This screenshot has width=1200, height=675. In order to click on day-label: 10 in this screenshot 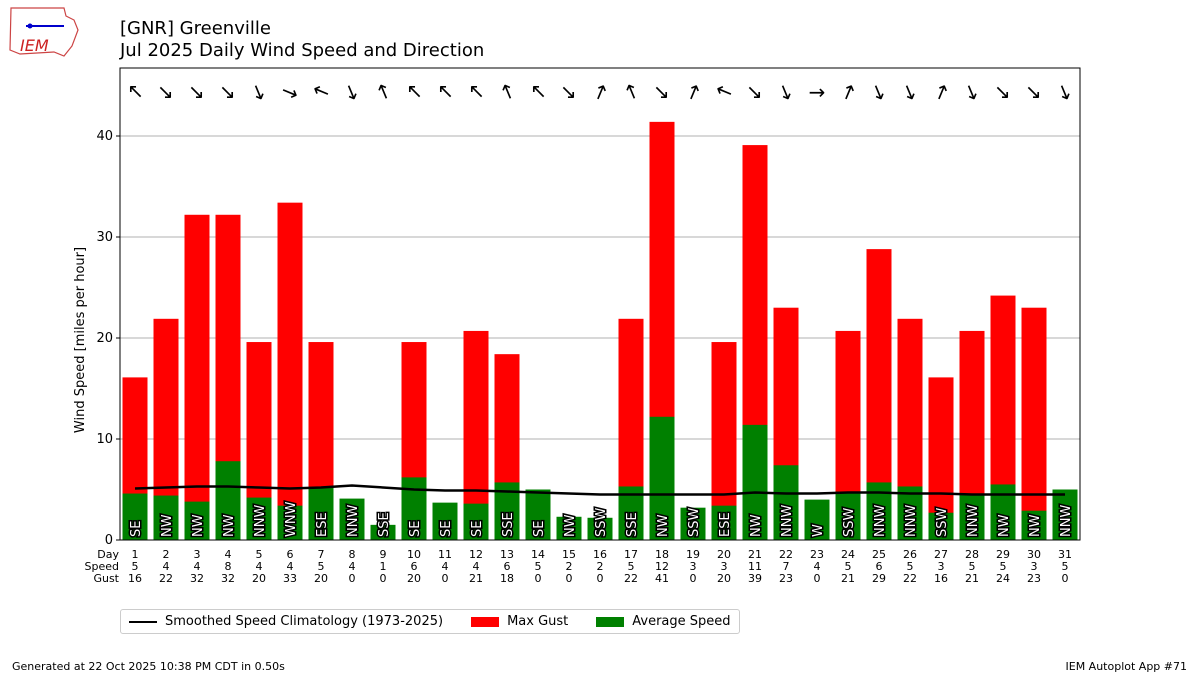, I will do `click(414, 554)`.